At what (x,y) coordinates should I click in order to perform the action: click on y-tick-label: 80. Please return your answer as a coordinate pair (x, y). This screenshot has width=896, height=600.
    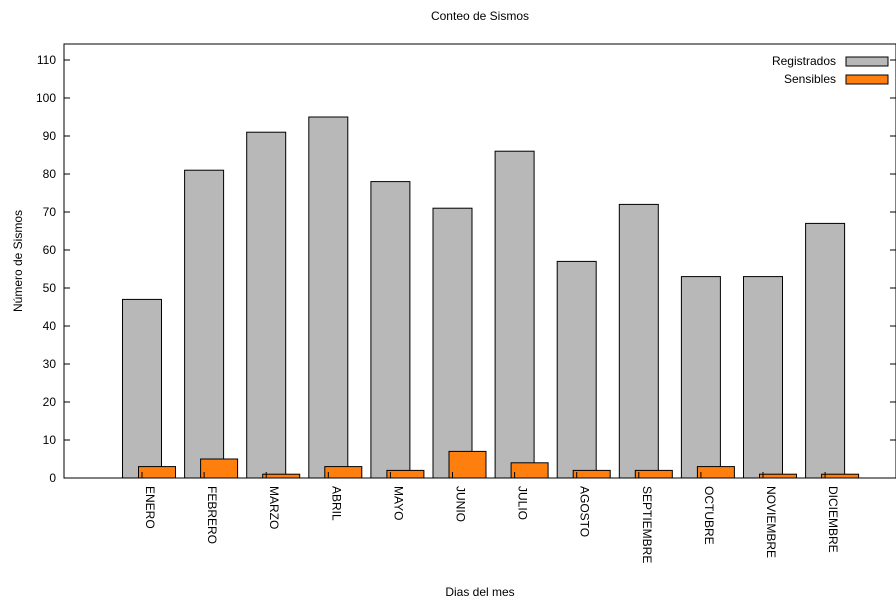
    Looking at the image, I should click on (50, 174).